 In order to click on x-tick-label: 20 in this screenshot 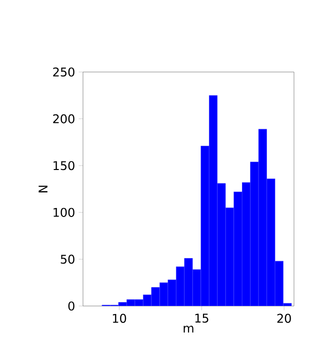, I will do `click(284, 318)`.